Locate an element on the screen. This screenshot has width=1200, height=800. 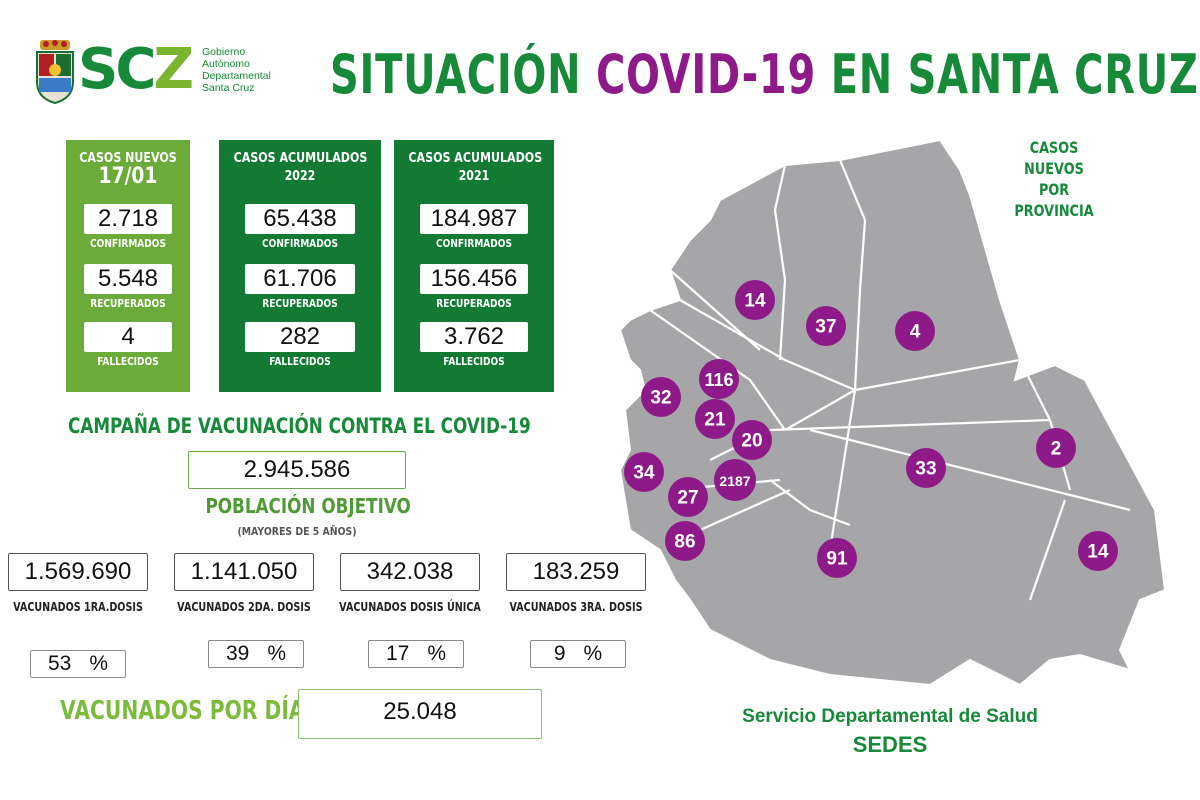
dose2-percent: 39% is located at coordinates (256, 654).